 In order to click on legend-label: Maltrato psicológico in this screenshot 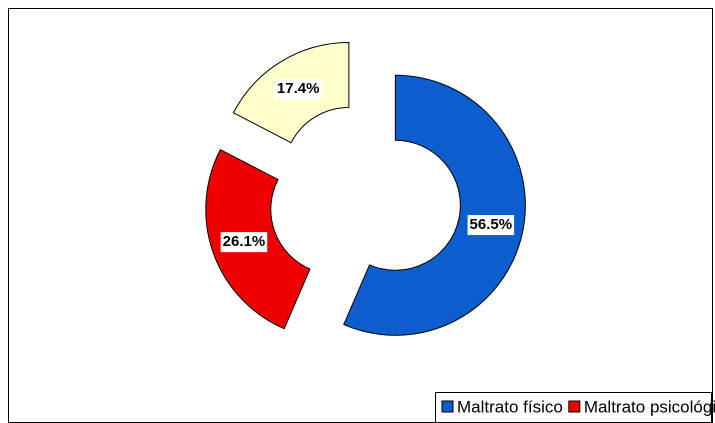, I will do `click(649, 406)`.